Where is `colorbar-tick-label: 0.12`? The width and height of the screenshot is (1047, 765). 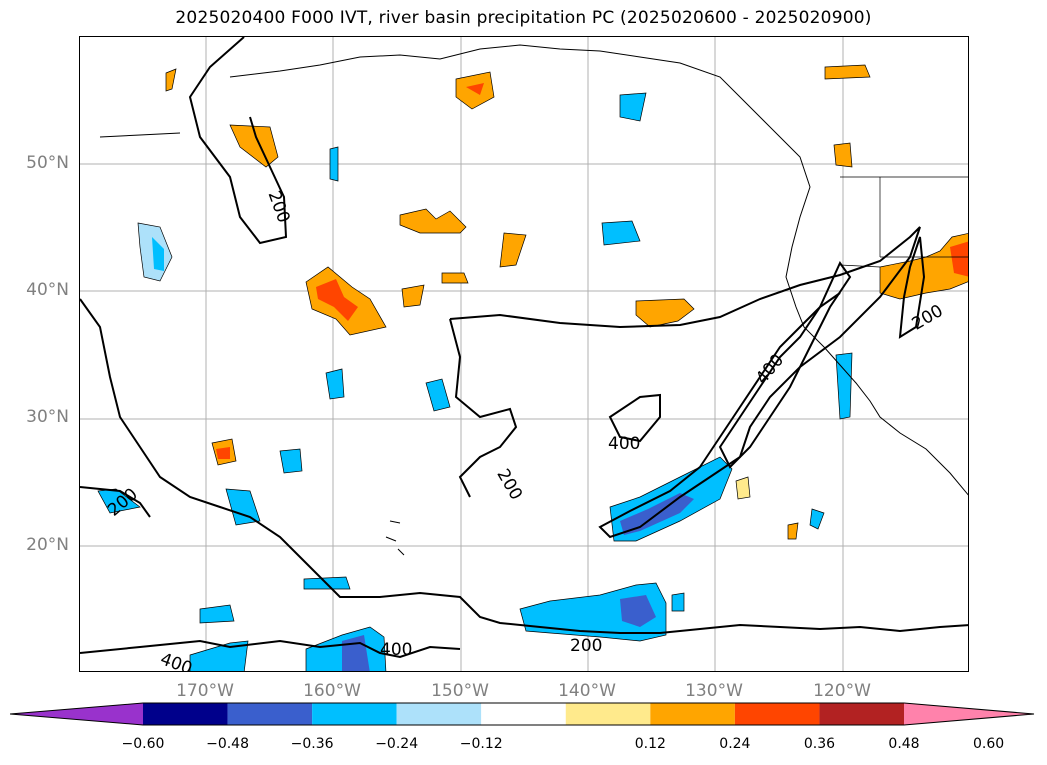
colorbar-tick-label: 0.12 is located at coordinates (650, 744).